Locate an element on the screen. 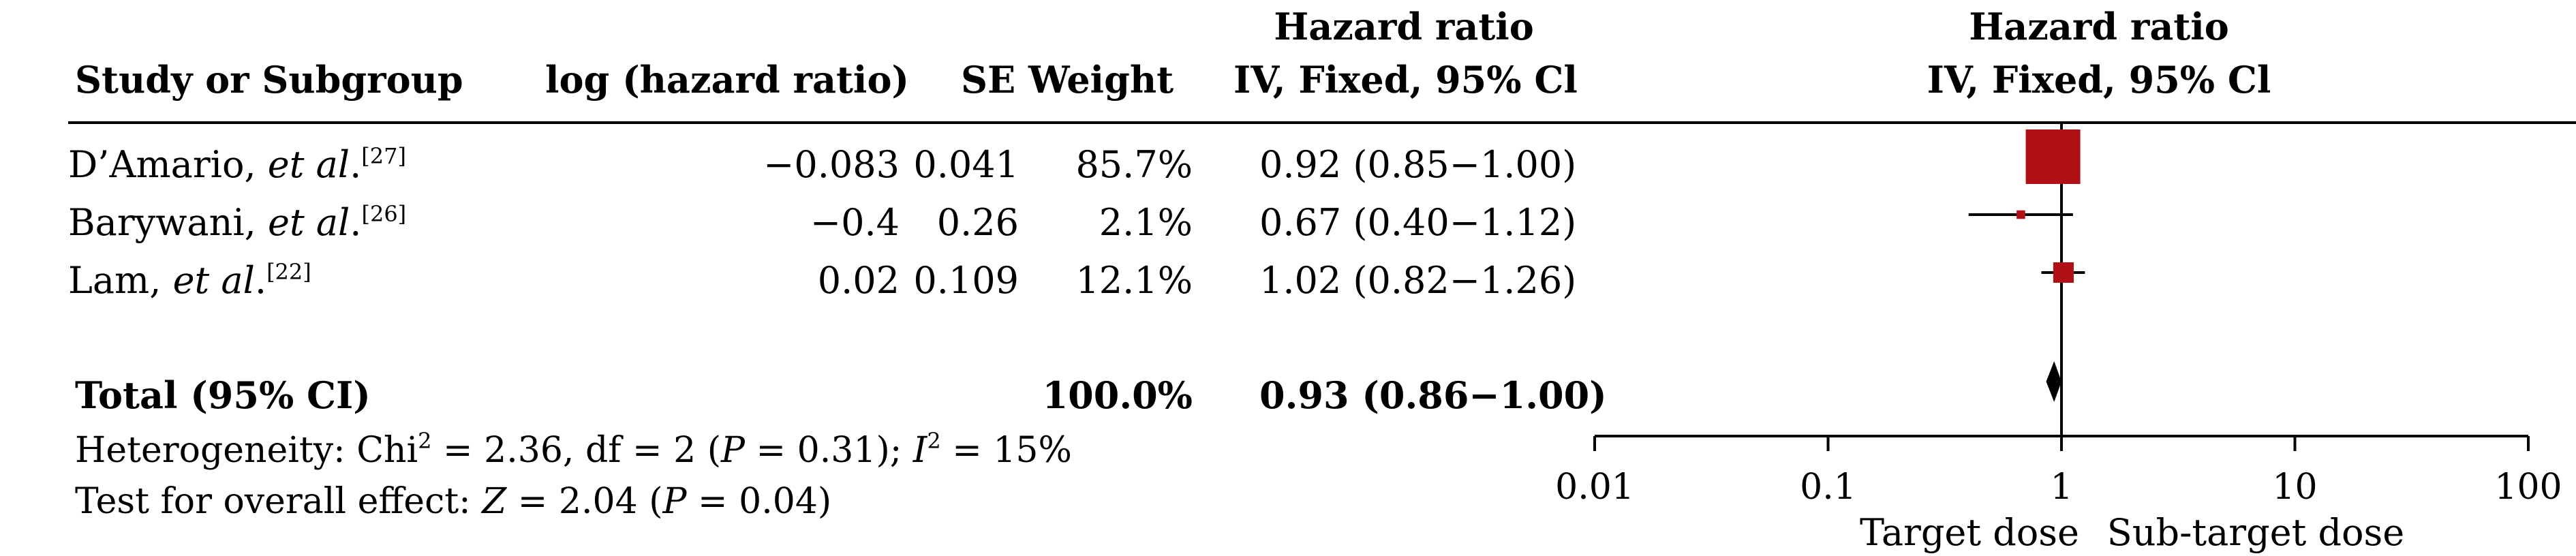 Image resolution: width=2576 pixels, height=556 pixels. x-tick-label: 1 is located at coordinates (2061, 488).